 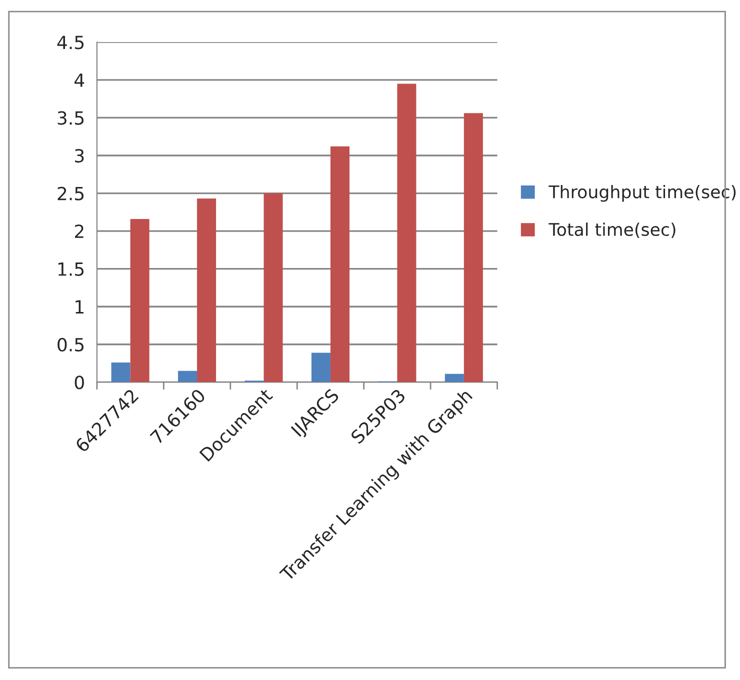 I want to click on y-tick-label: 2.5, so click(x=71, y=193).